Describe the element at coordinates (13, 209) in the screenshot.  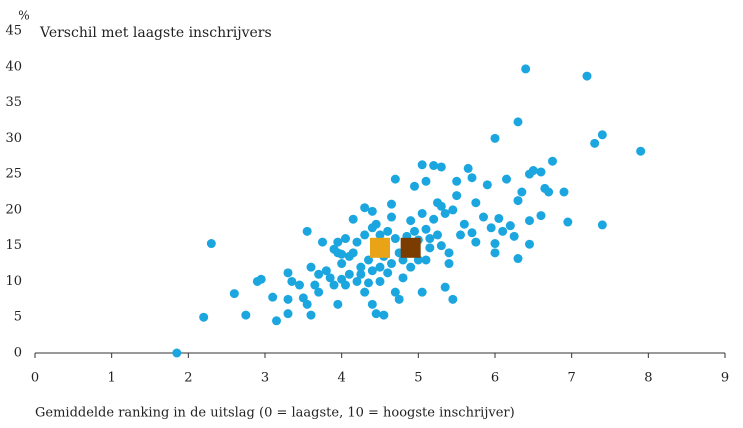
I see `y-tick-label: 20` at that location.